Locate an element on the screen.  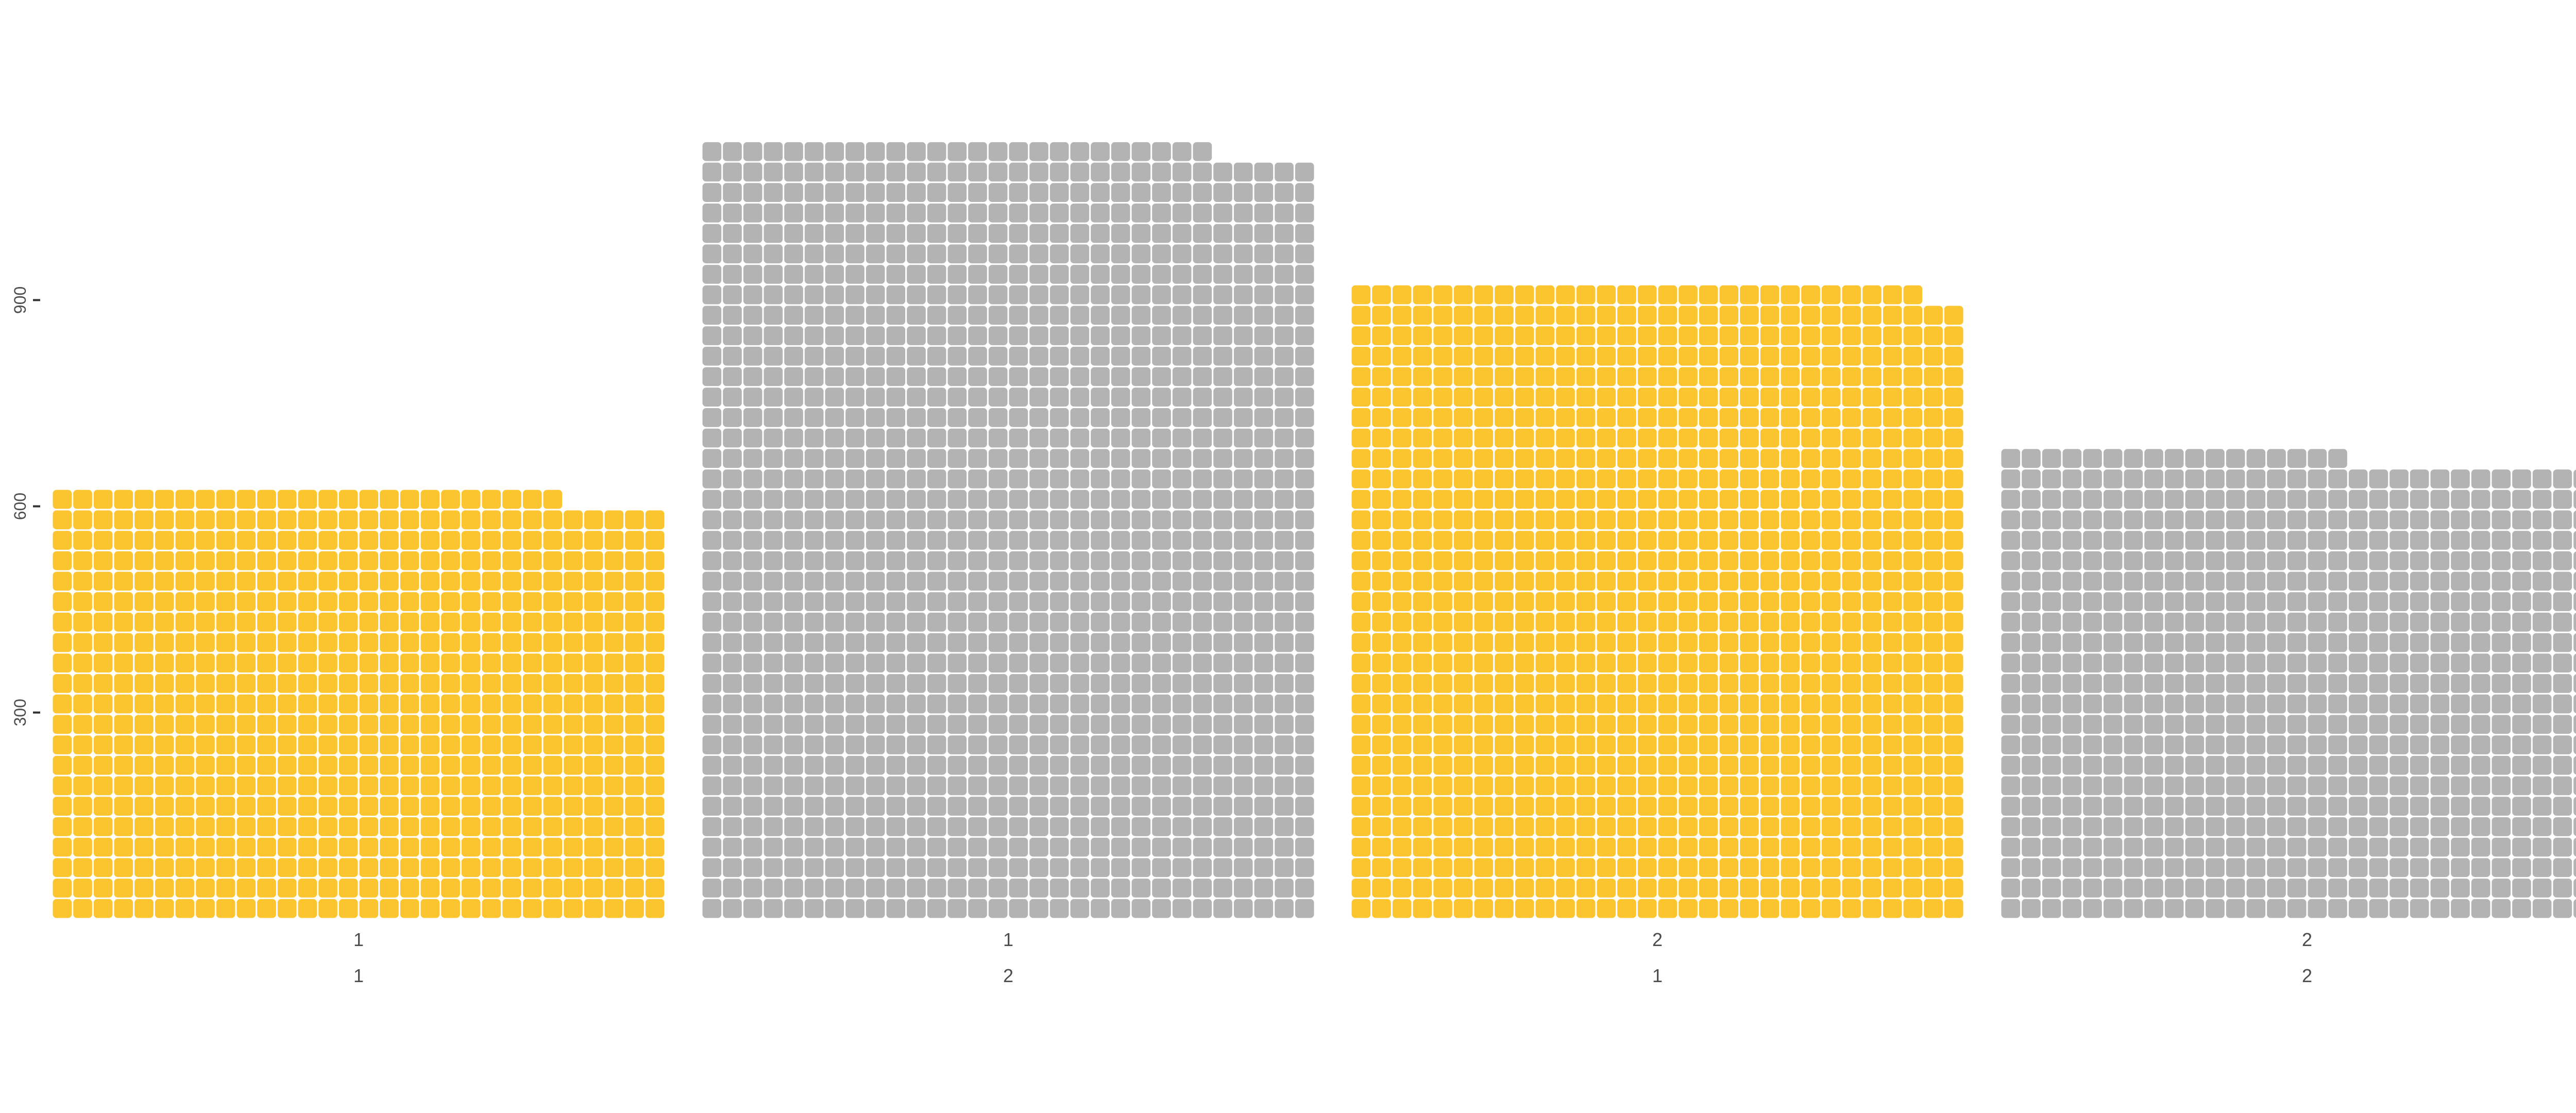
waffle-panel: 21 is located at coordinates (1657, 635).